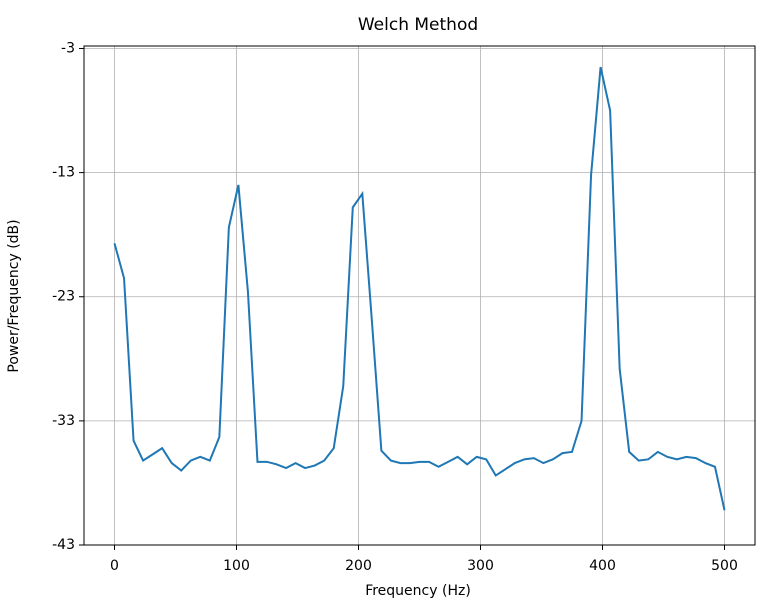 The image size is (782, 611). What do you see at coordinates (63, 173) in the screenshot?
I see `y-tick-label: -13` at bounding box center [63, 173].